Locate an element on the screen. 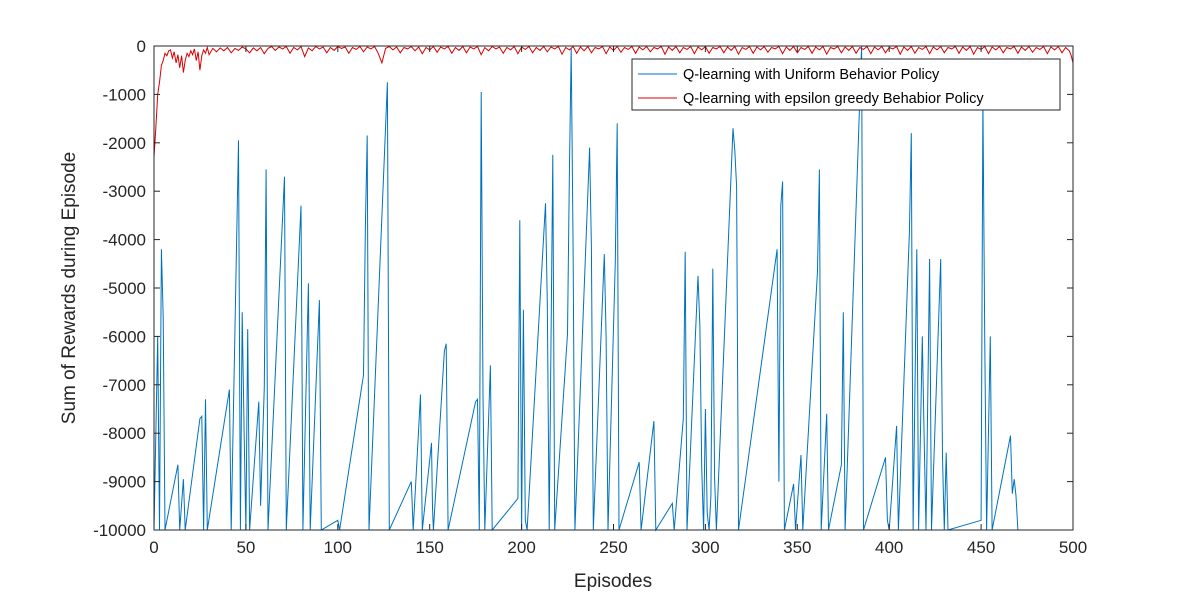  x-tick-label: 350 is located at coordinates (797, 547).